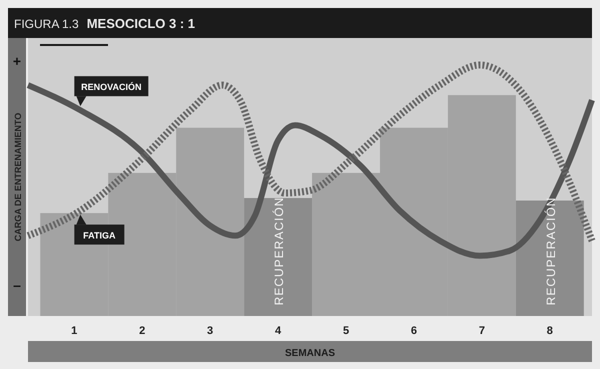  What do you see at coordinates (142, 331) in the screenshot?
I see `x-tick-label: 2` at bounding box center [142, 331].